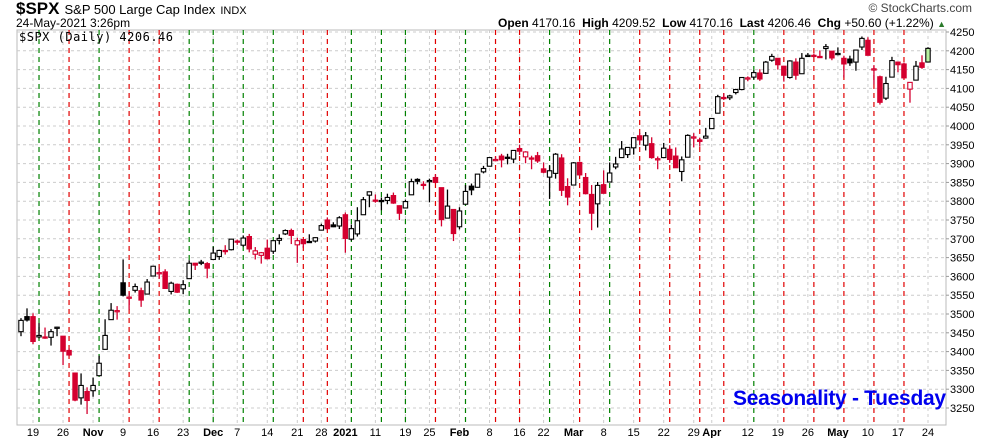 The width and height of the screenshot is (990, 438). What do you see at coordinates (839, 398) in the screenshot?
I see `annotation: Seasonality - Tuesday` at bounding box center [839, 398].